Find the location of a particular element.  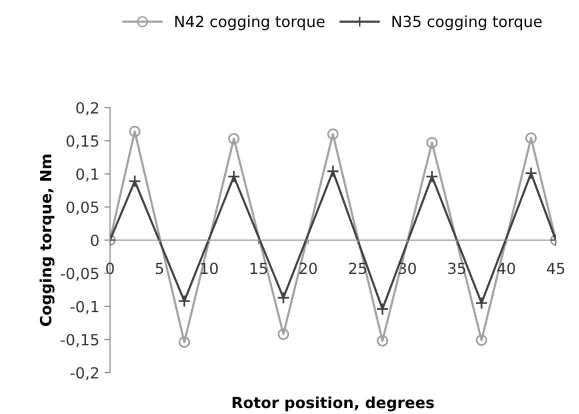

x-tick-label: 5 is located at coordinates (160, 268).